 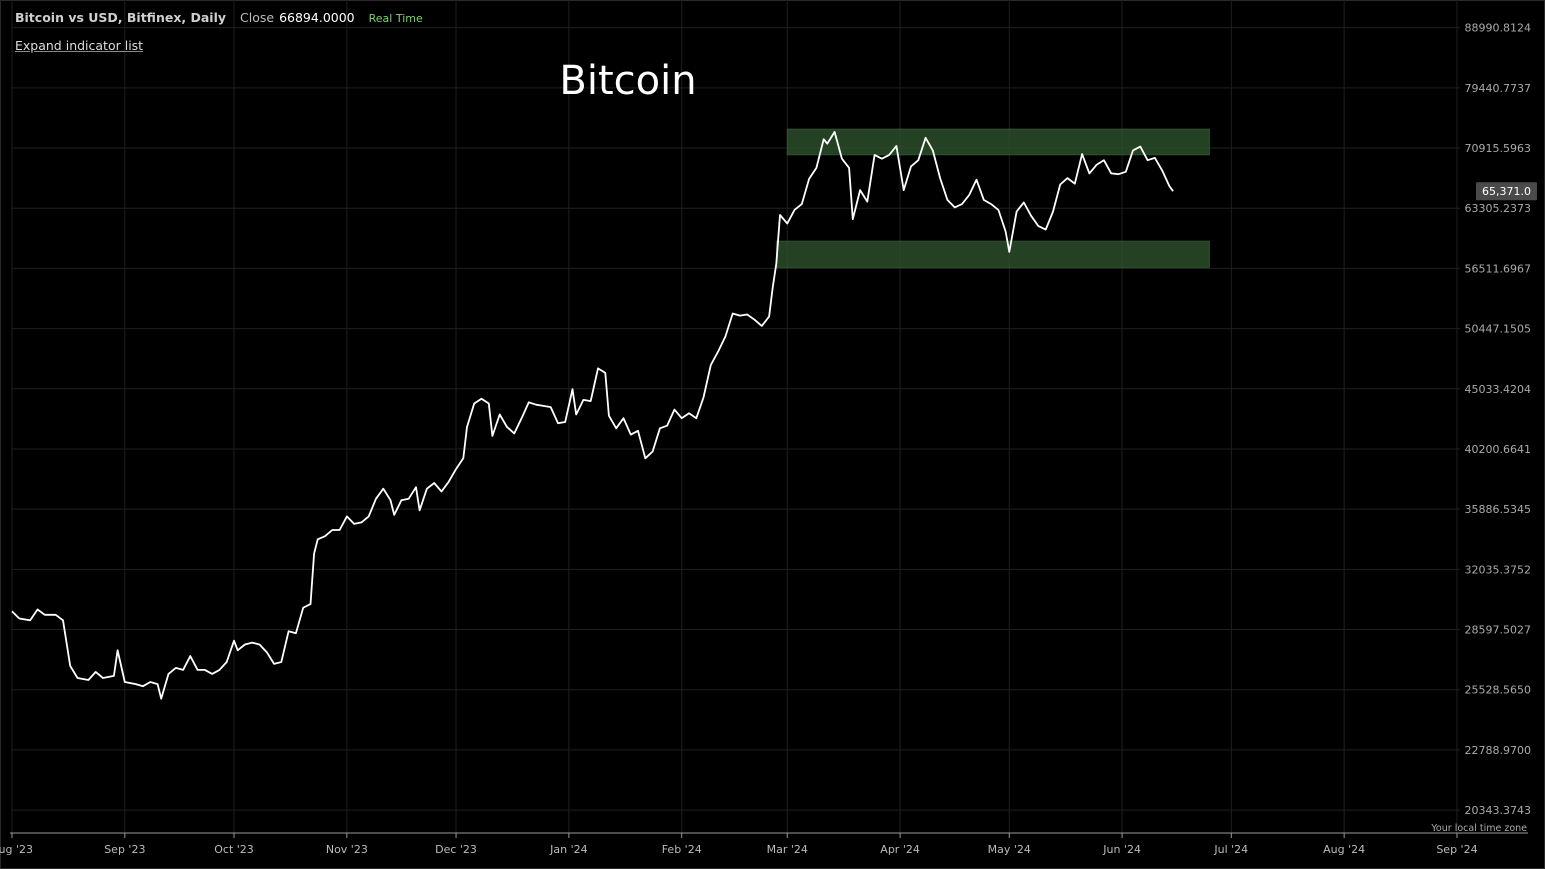 I want to click on x-tick-label: Jun '24, so click(x=1121, y=849).